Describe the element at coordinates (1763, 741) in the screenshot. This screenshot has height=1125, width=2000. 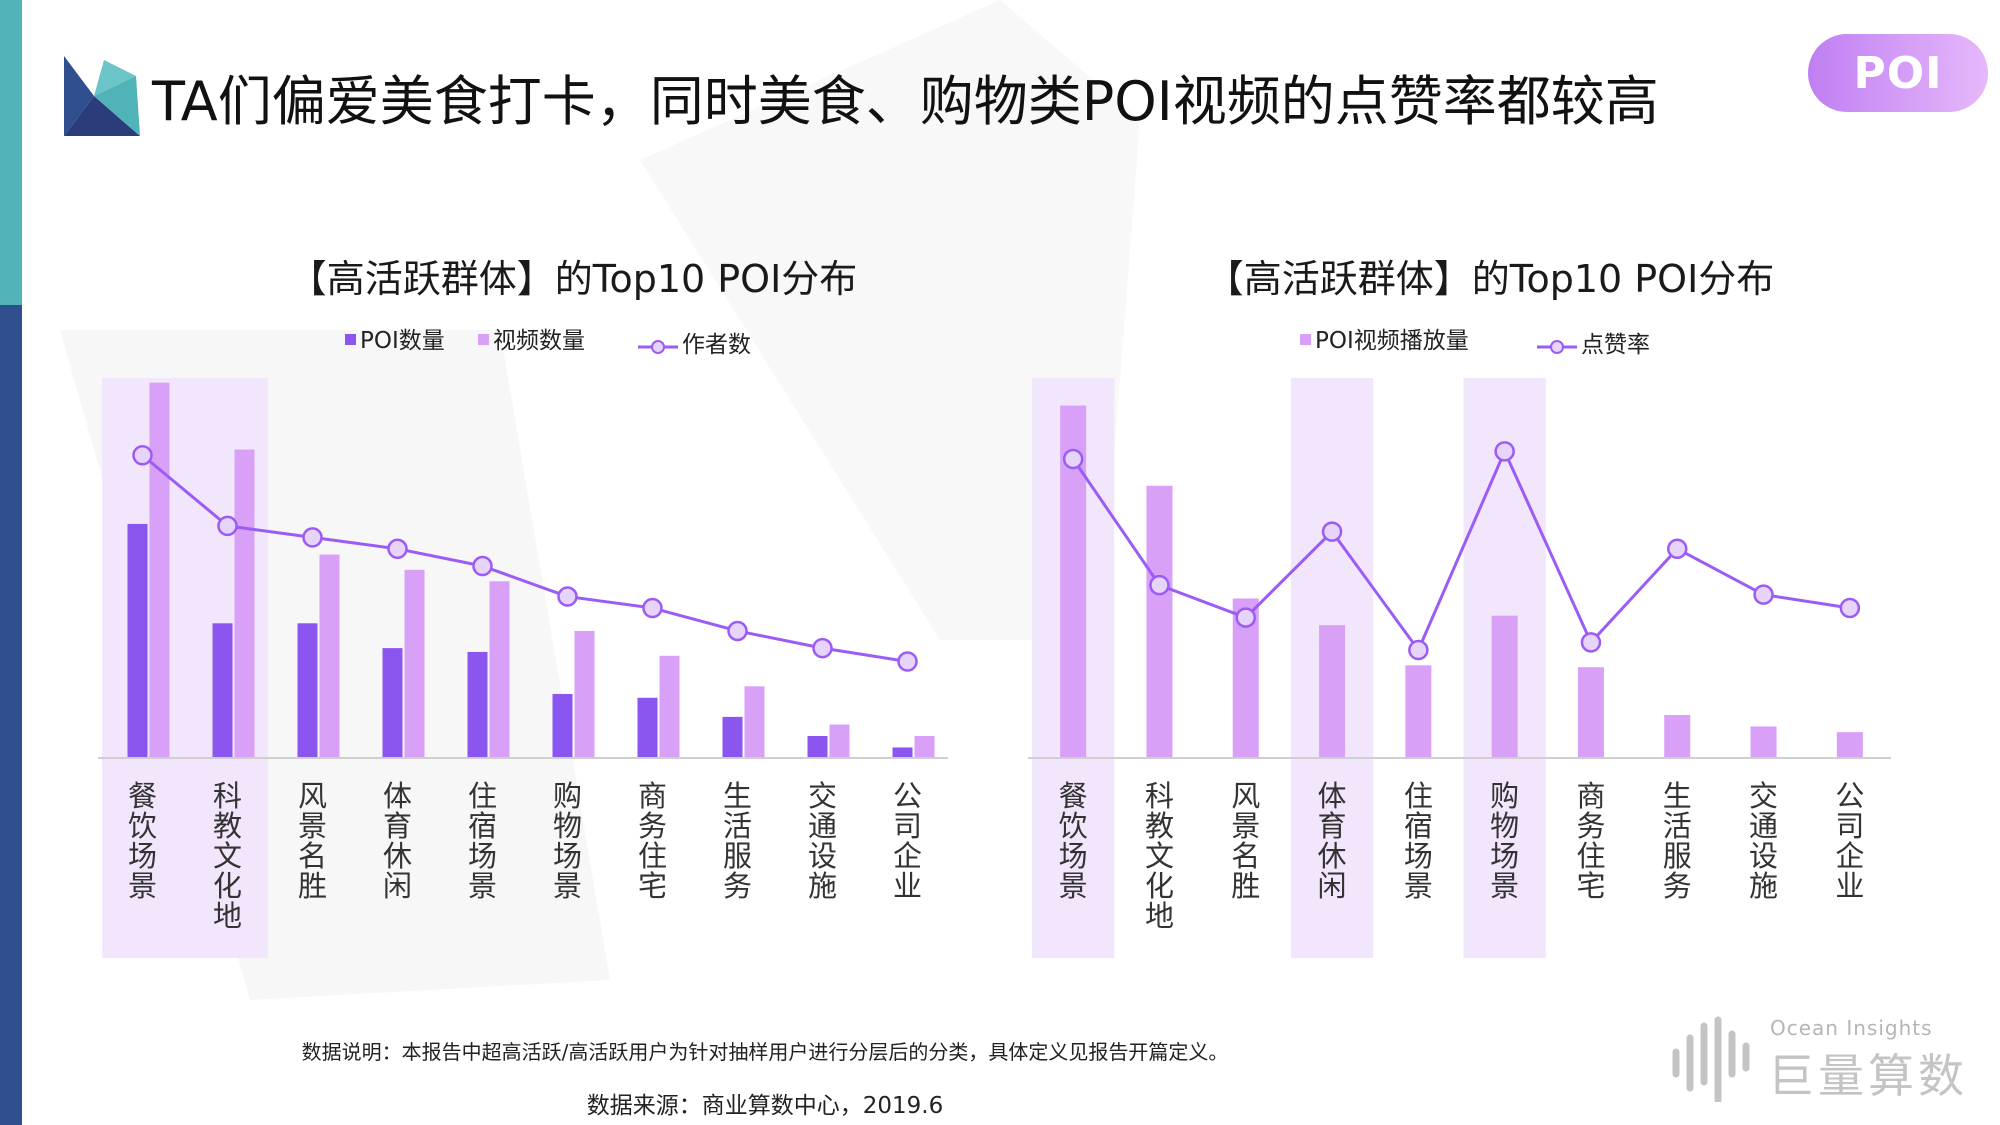
I see `bar-POI视频播放量-交通设施` at that location.